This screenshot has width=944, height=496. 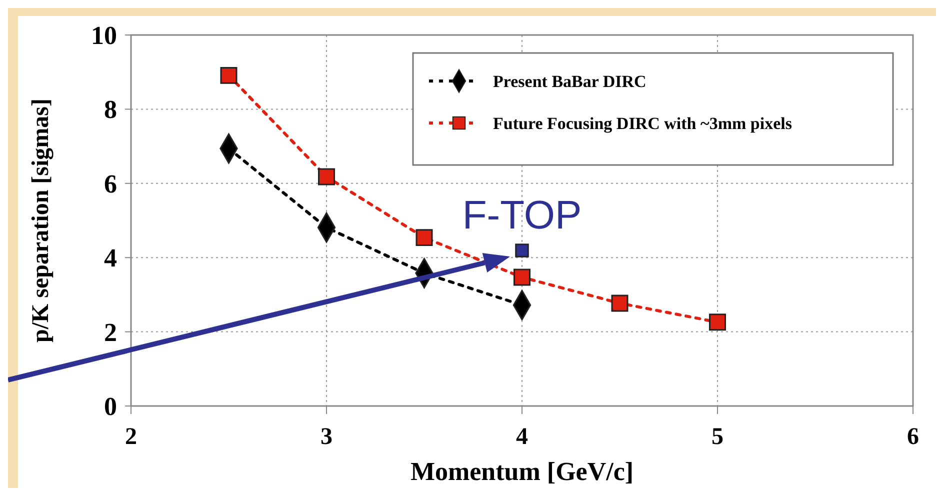 What do you see at coordinates (110, 183) in the screenshot?
I see `y-tick-label: 6` at bounding box center [110, 183].